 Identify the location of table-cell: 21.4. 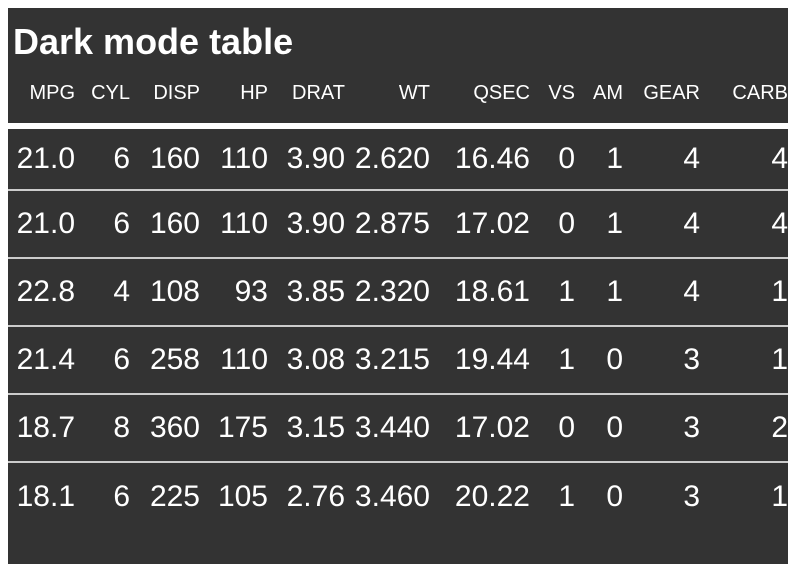
(45, 359).